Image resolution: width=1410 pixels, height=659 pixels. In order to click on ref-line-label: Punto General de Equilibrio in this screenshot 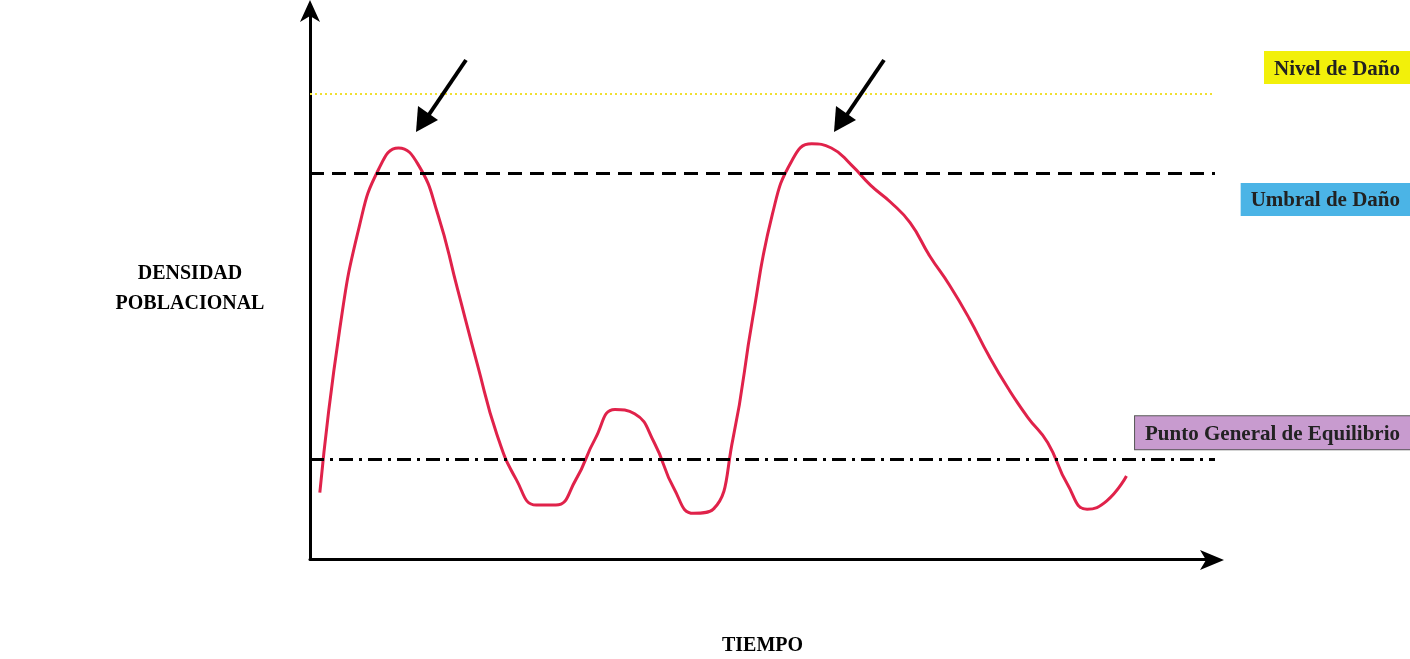, I will do `click(1272, 432)`.